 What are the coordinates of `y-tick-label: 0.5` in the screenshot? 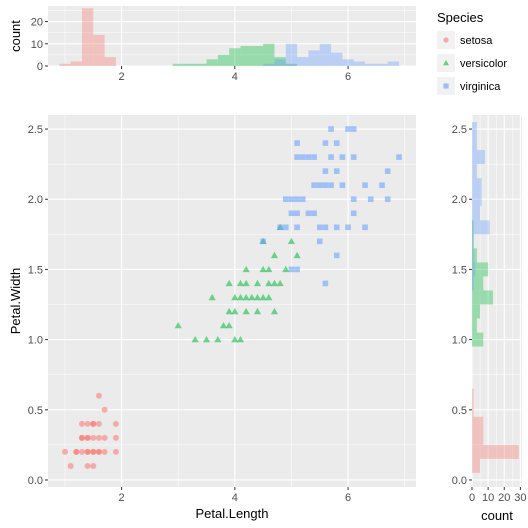 It's located at (459, 411).